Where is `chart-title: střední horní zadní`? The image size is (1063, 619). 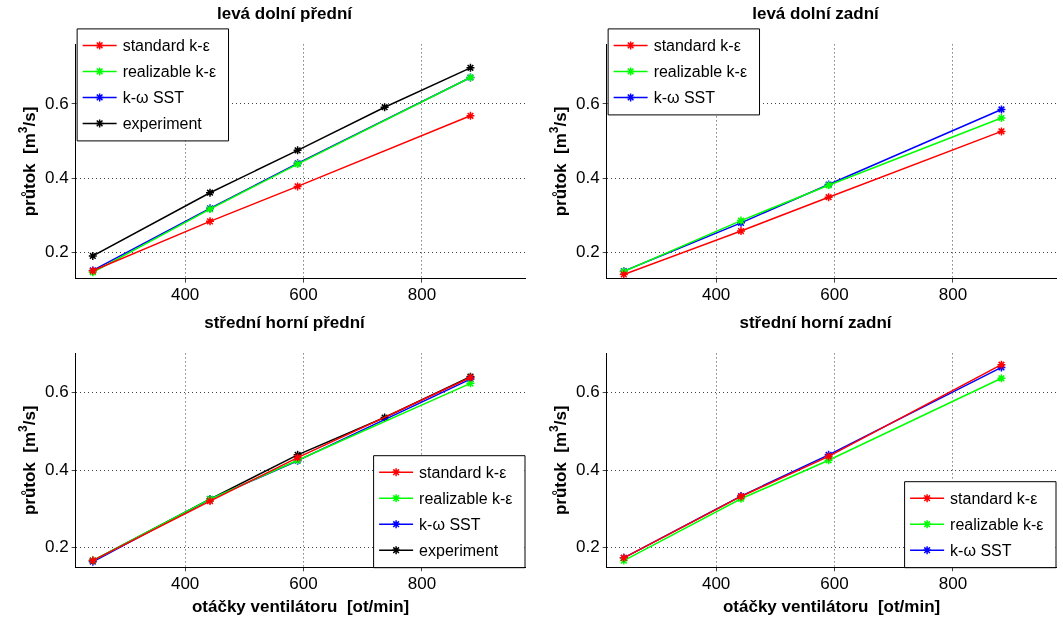 chart-title: střední horní zadní is located at coordinates (816, 322).